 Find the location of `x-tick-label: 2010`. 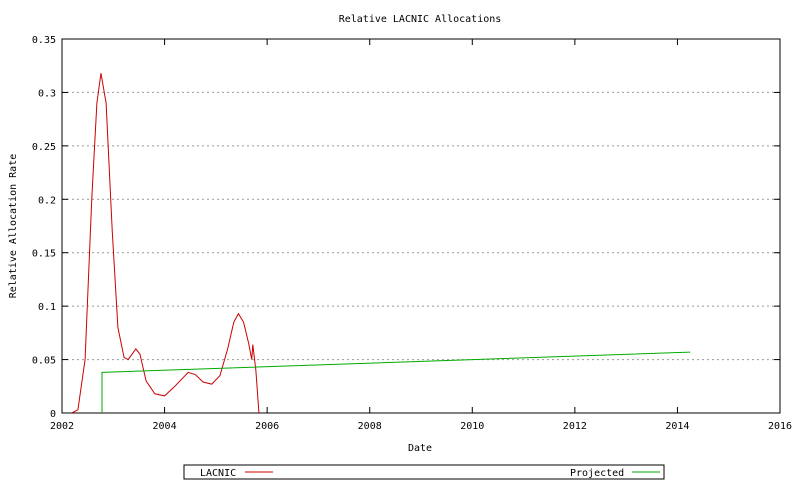

x-tick-label: 2010 is located at coordinates (472, 426).